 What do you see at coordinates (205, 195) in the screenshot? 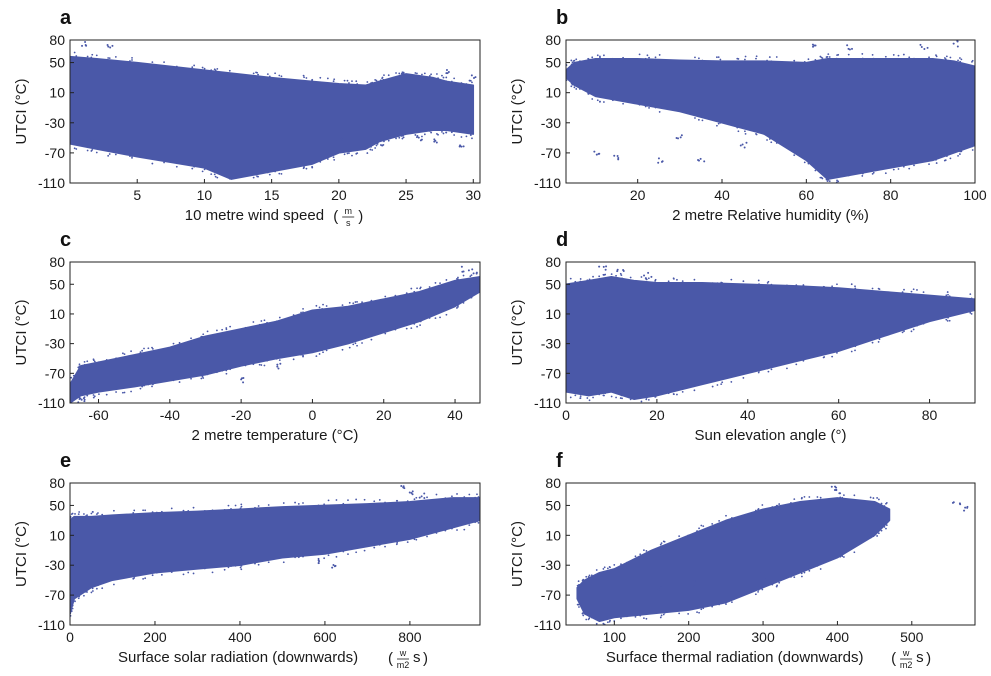
I see `x-tick-label: 10` at bounding box center [205, 195].